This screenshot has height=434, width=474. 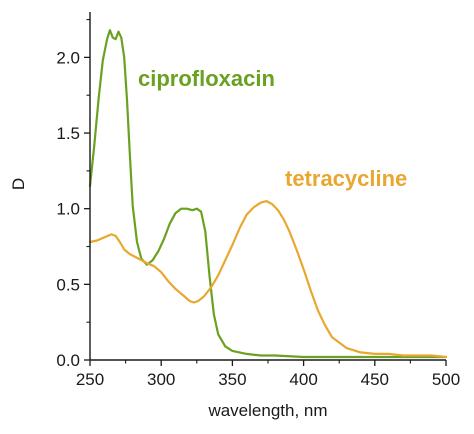 What do you see at coordinates (446, 379) in the screenshot?
I see `x-tick-label: 500` at bounding box center [446, 379].